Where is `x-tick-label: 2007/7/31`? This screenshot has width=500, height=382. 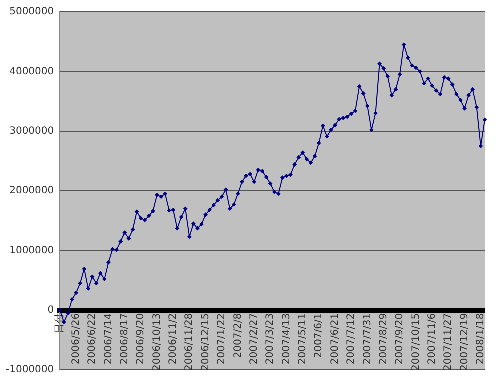 x-tick-label: 2007/7/31 is located at coordinates (368, 339).